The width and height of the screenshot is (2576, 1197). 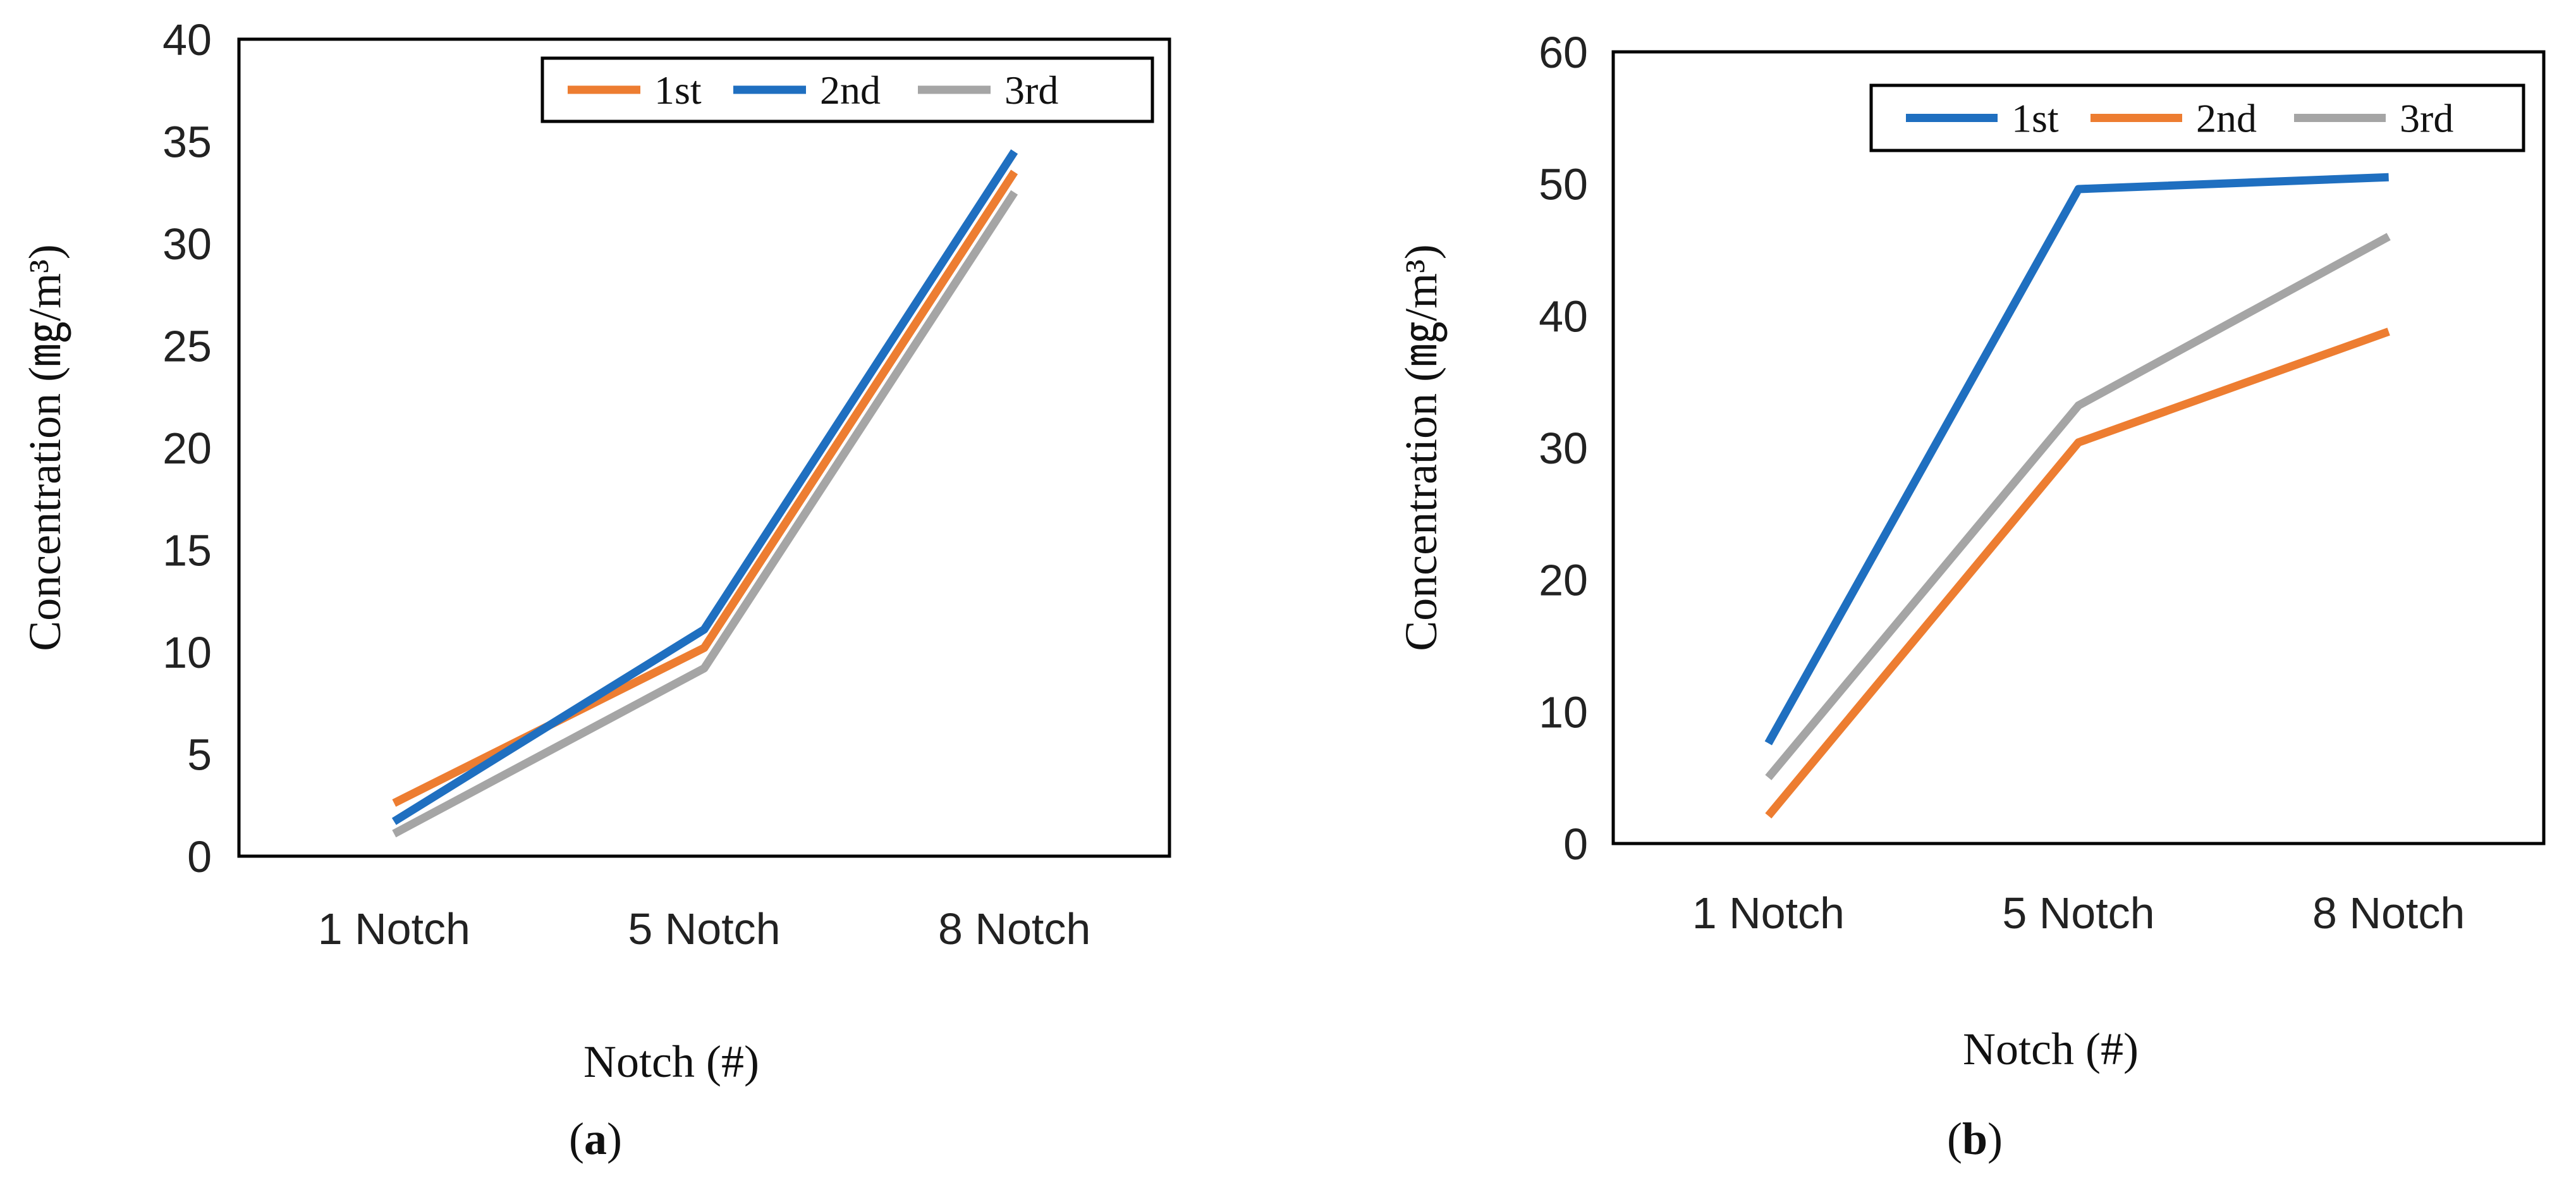 I want to click on y-tick-label: 35, so click(x=187, y=142).